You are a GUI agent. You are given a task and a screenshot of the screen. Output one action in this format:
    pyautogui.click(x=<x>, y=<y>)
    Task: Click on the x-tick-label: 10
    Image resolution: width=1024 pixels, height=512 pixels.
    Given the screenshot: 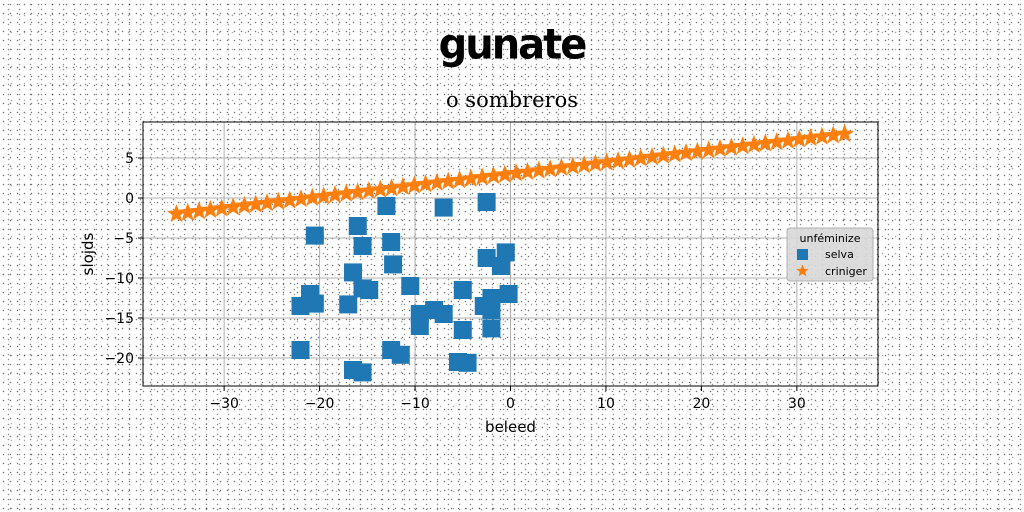 What is the action you would take?
    pyautogui.click(x=606, y=404)
    